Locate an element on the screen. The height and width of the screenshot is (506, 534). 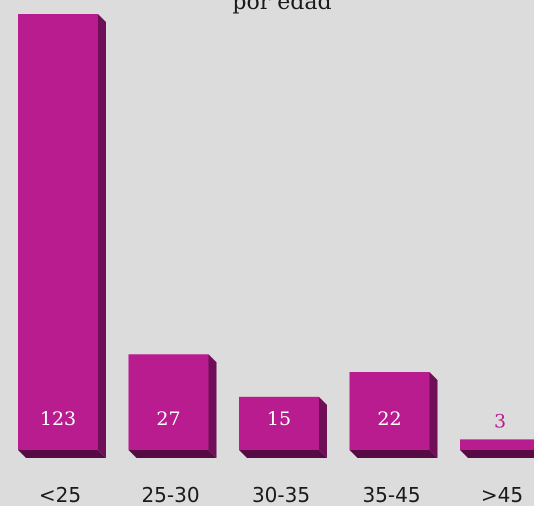
data-label: 27 is located at coordinates (168, 419).